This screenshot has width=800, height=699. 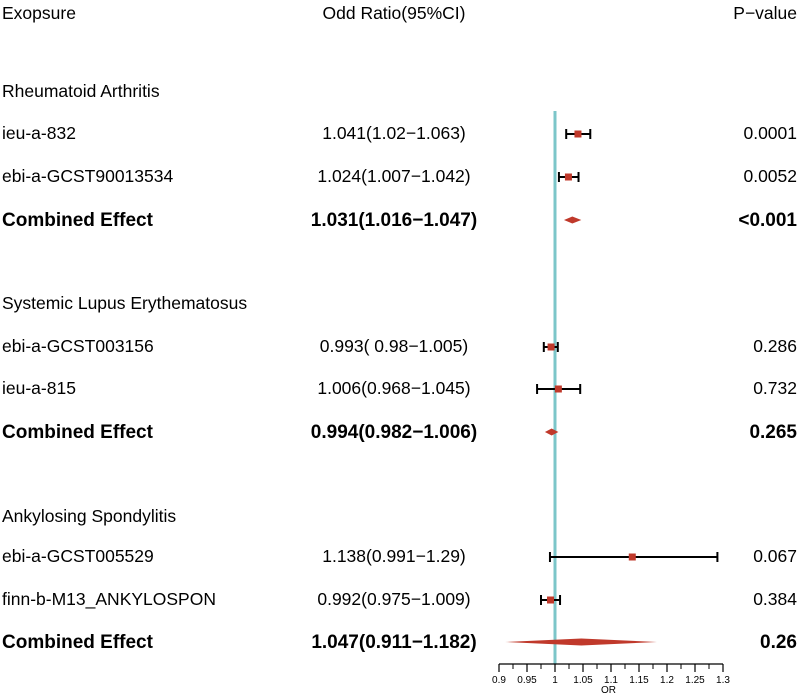 What do you see at coordinates (775, 556) in the screenshot?
I see `pvalue-text: 0.067` at bounding box center [775, 556].